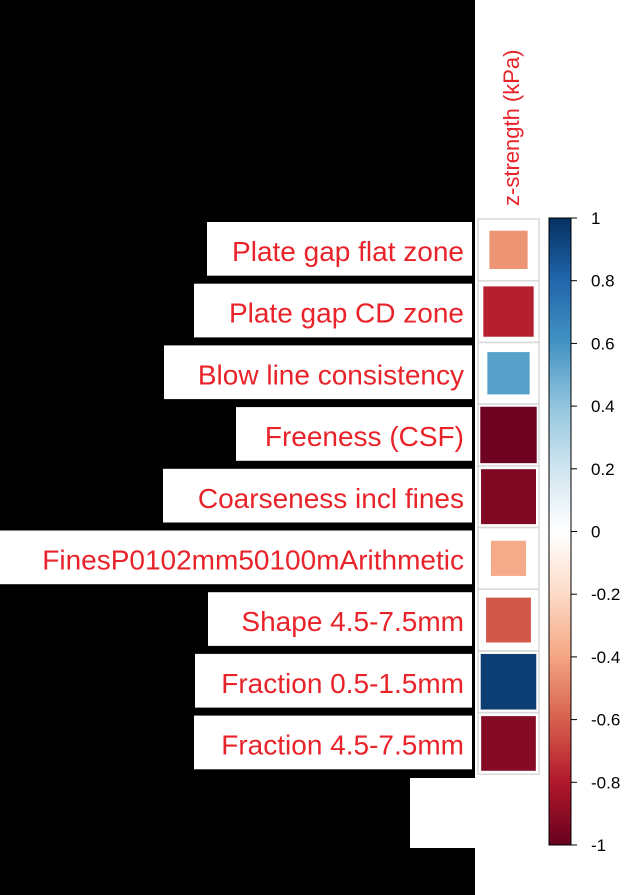 This screenshot has height=895, width=632. What do you see at coordinates (364, 436) in the screenshot?
I see `row-label: Freeness (CSF)` at bounding box center [364, 436].